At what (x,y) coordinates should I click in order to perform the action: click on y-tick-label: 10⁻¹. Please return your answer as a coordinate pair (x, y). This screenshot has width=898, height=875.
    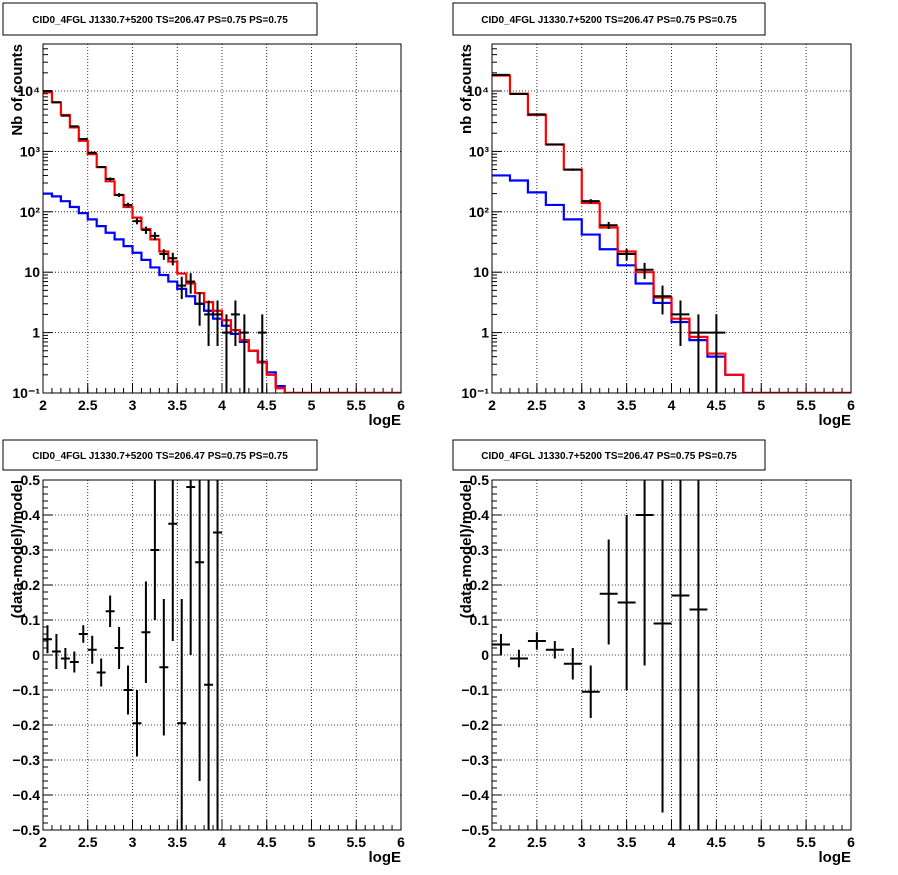
    Looking at the image, I should click on (26, 393).